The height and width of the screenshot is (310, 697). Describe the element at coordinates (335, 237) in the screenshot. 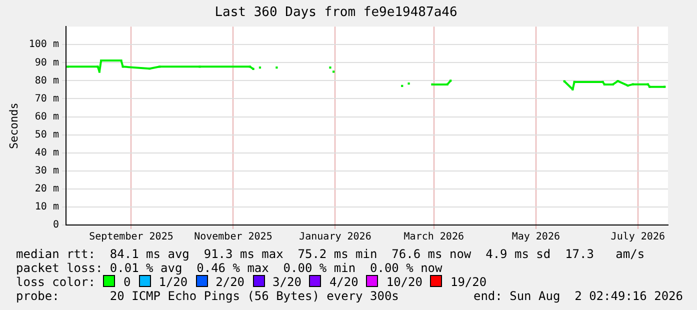

I see `x-tick-label: January 2026` at that location.